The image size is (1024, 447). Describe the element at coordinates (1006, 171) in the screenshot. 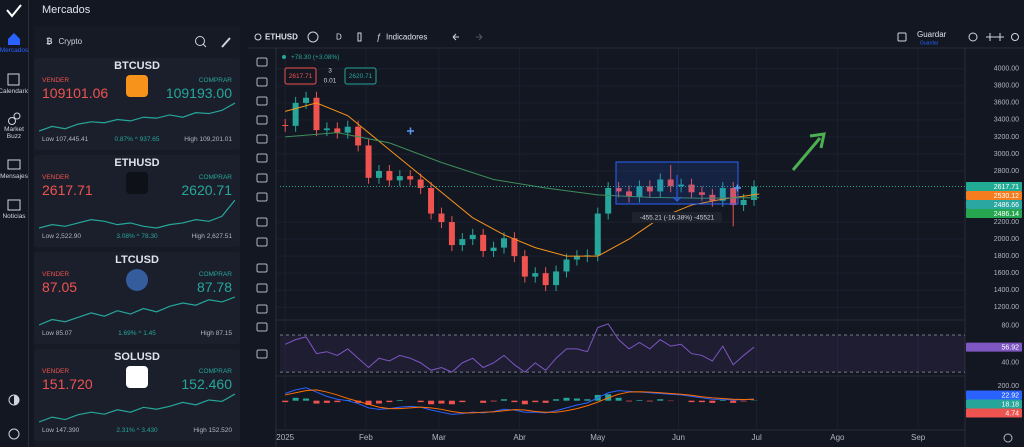

I see `y-tick-label: 2800.00` at that location.